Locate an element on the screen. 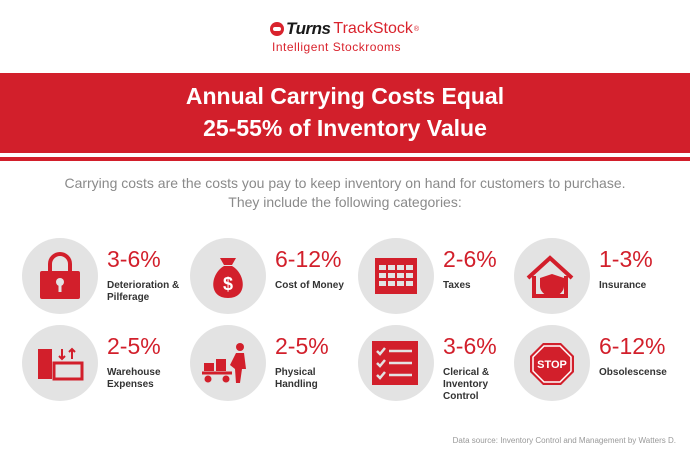 Image resolution: width=690 pixels, height=460 pixels. category-label: Physical Handling is located at coordinates (296, 378).